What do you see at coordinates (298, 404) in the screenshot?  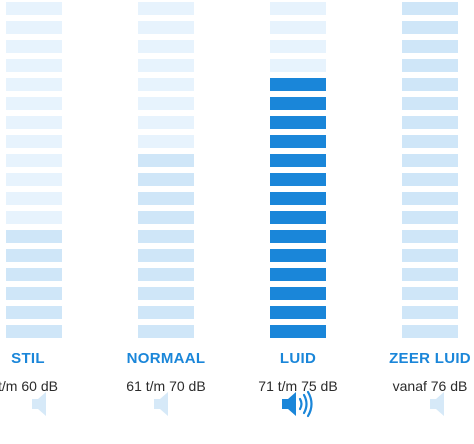 I see `speaker-loud-icon` at bounding box center [298, 404].